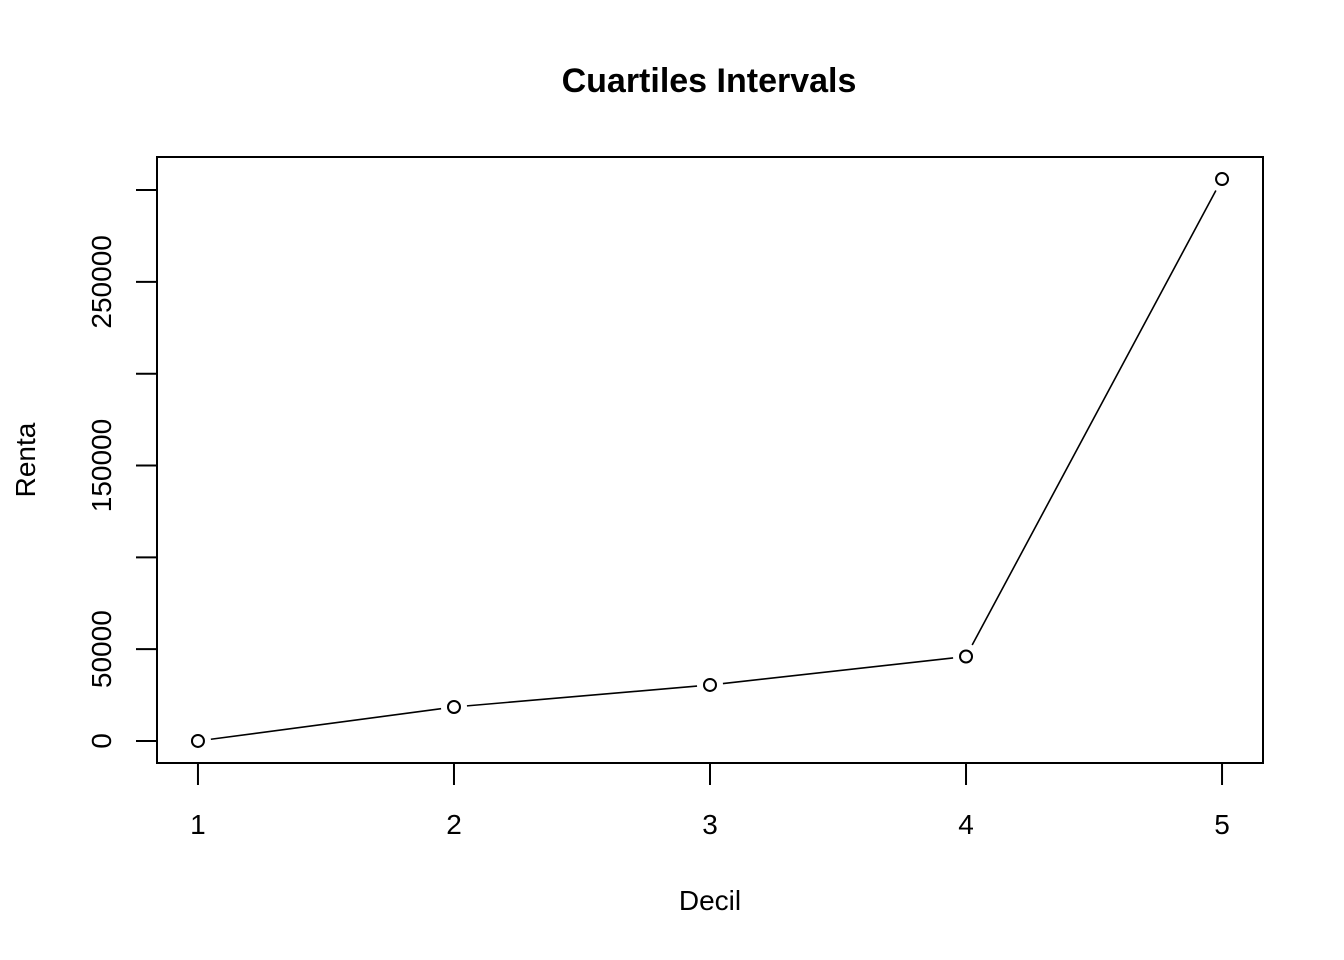  I want to click on y-tick-label: 150000, so click(101, 465).